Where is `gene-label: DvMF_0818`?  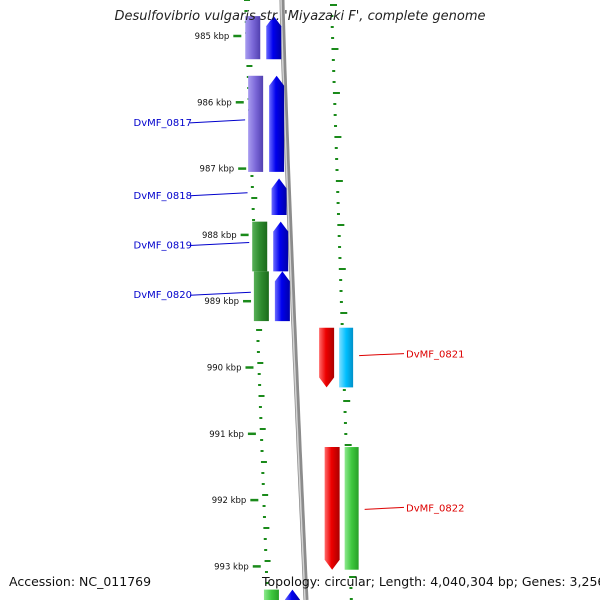 gene-label: DvMF_0818 is located at coordinates (163, 196).